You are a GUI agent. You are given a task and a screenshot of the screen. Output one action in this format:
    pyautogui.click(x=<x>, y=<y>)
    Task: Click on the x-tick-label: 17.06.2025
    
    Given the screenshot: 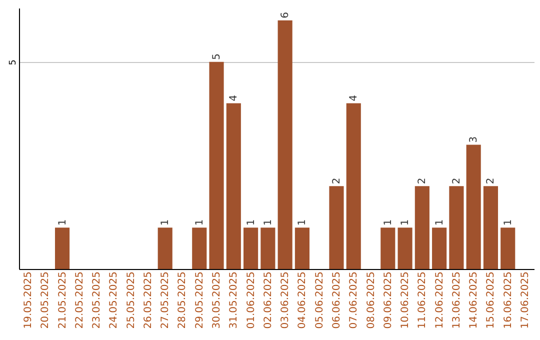 What is the action you would take?
    pyautogui.click(x=526, y=300)
    